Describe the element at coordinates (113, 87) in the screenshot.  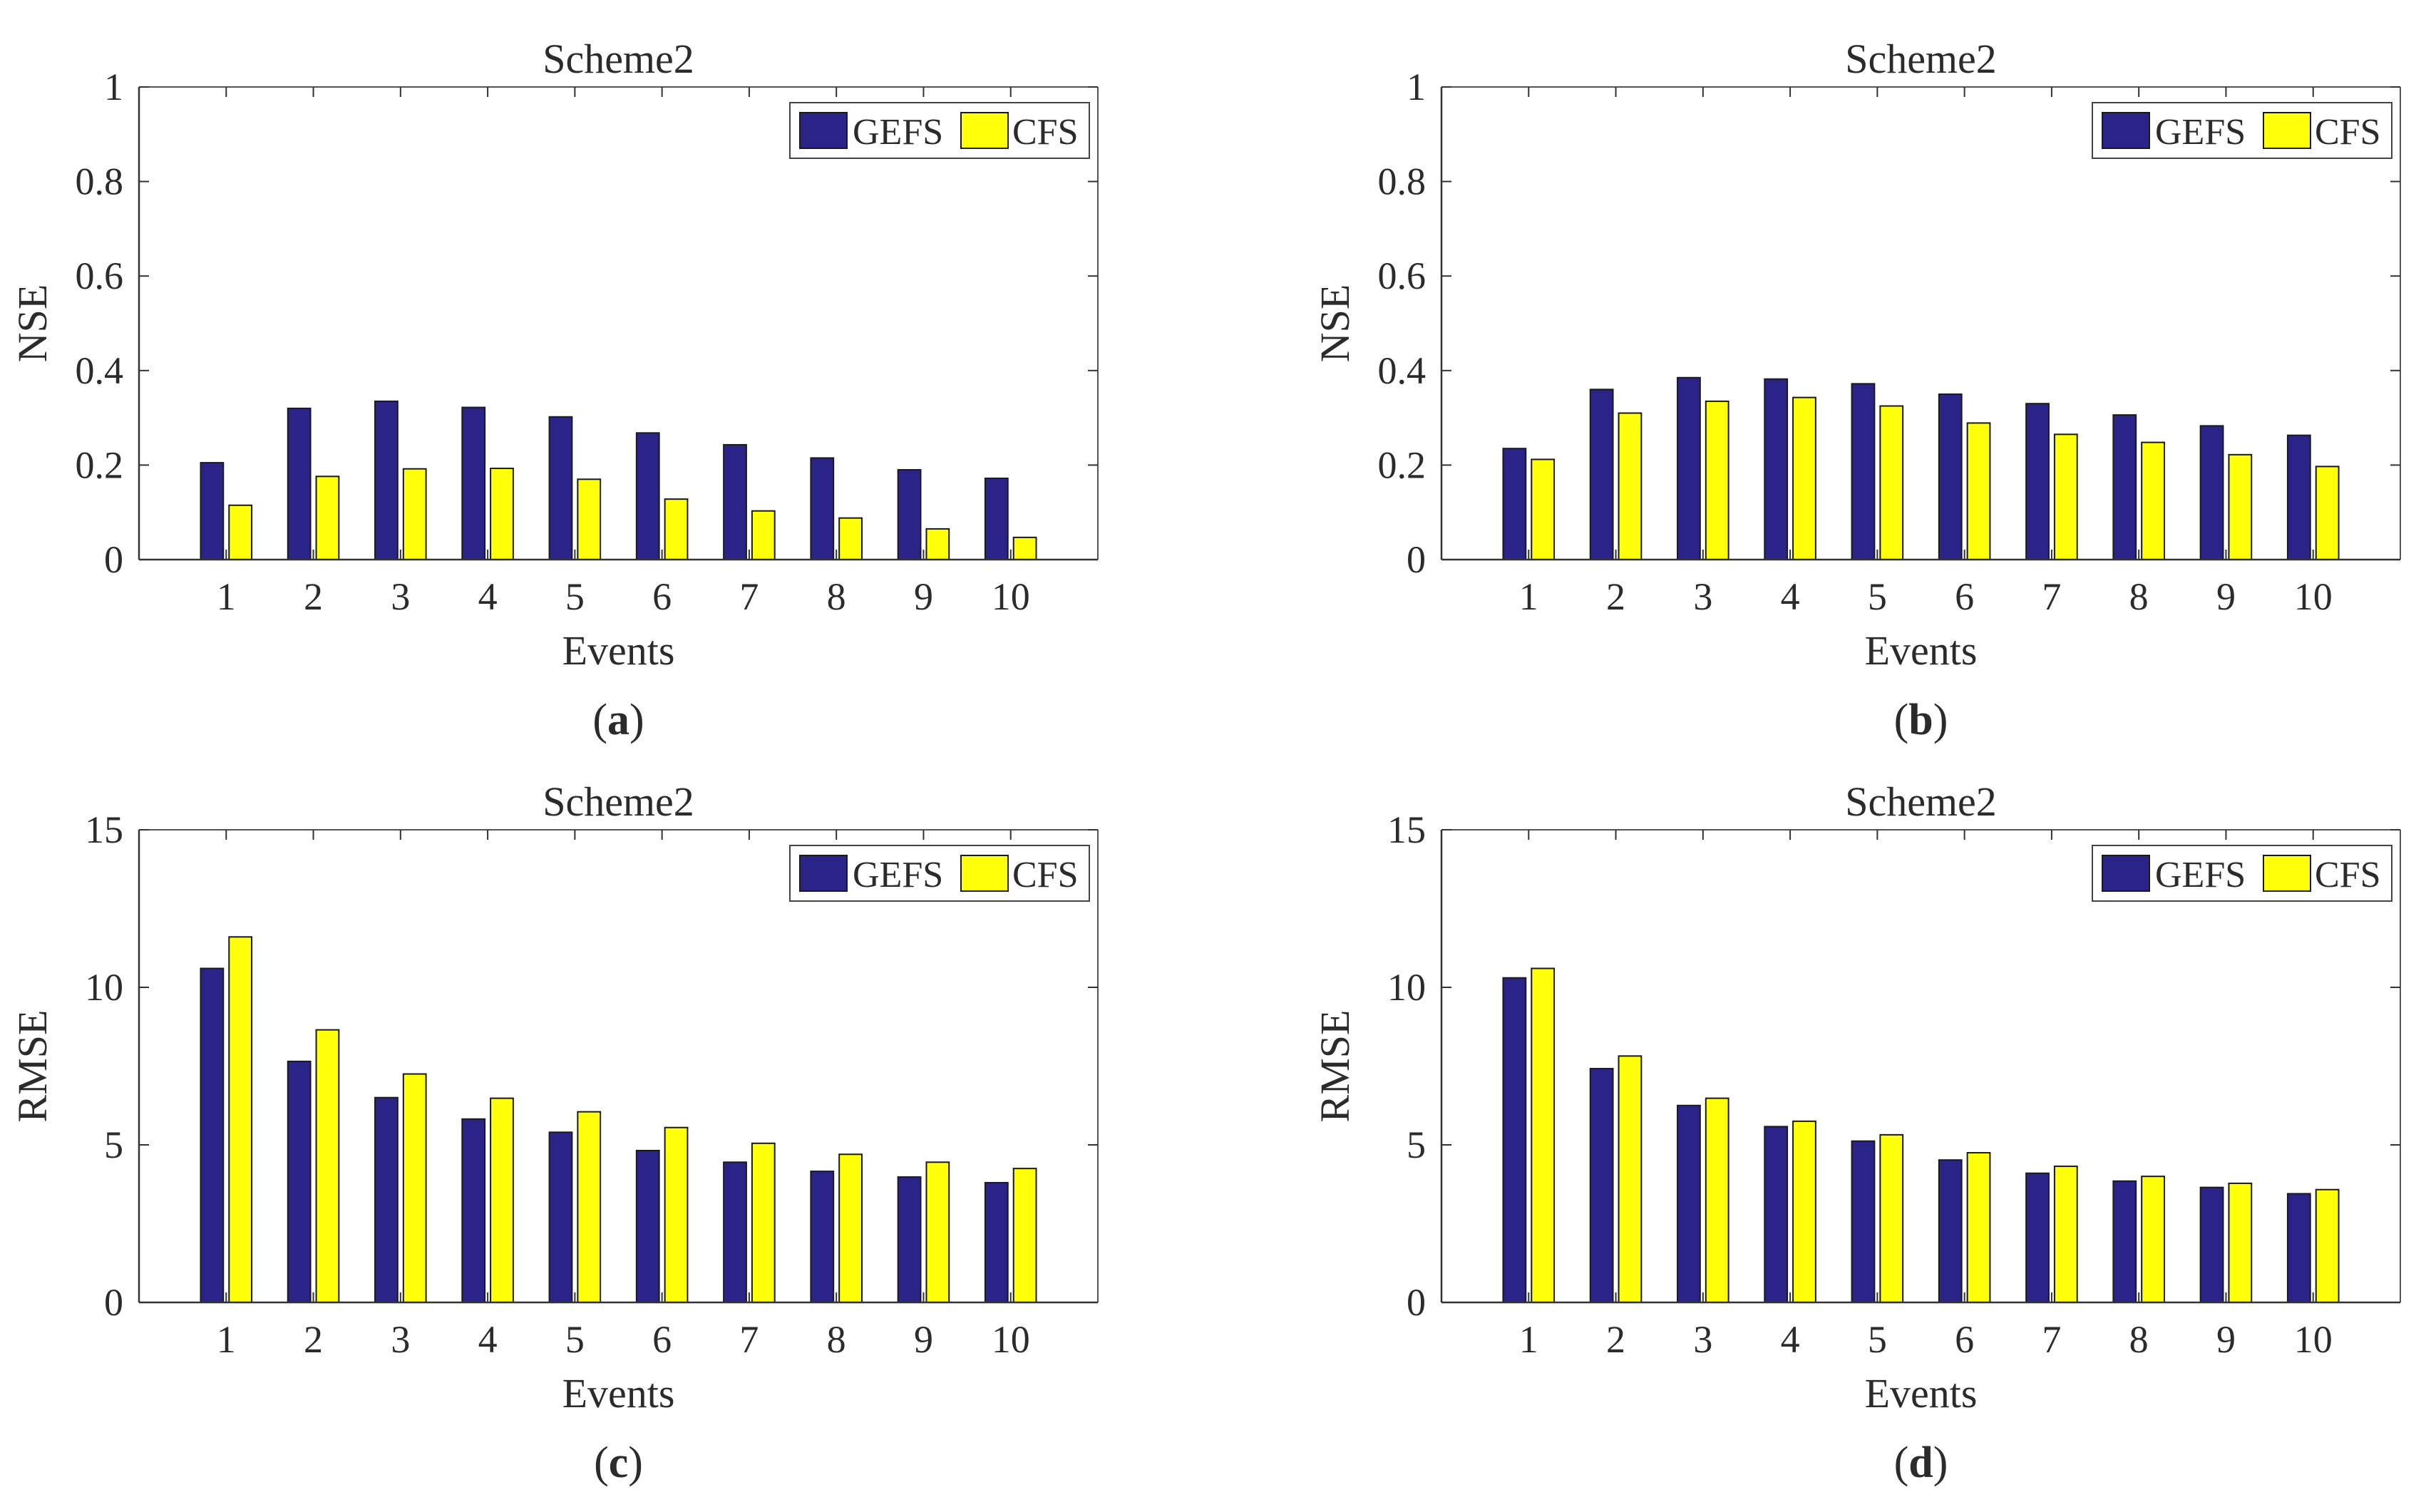
I see `y-tick-label: 1` at that location.